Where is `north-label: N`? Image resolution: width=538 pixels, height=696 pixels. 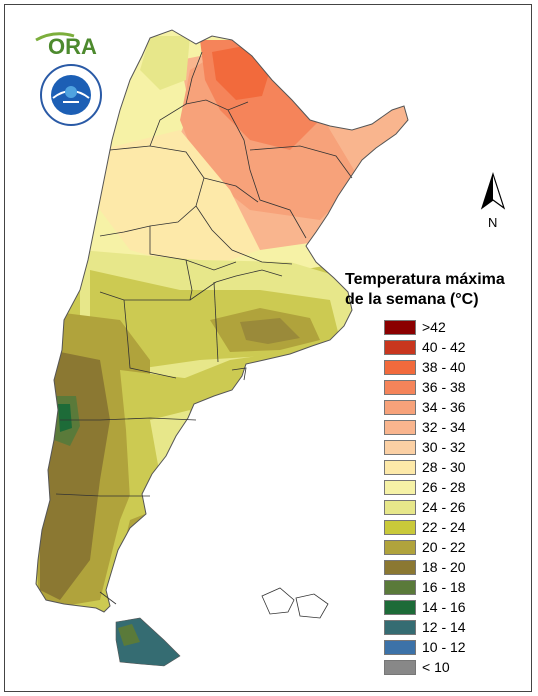
north-label: N is located at coordinates (492, 222).